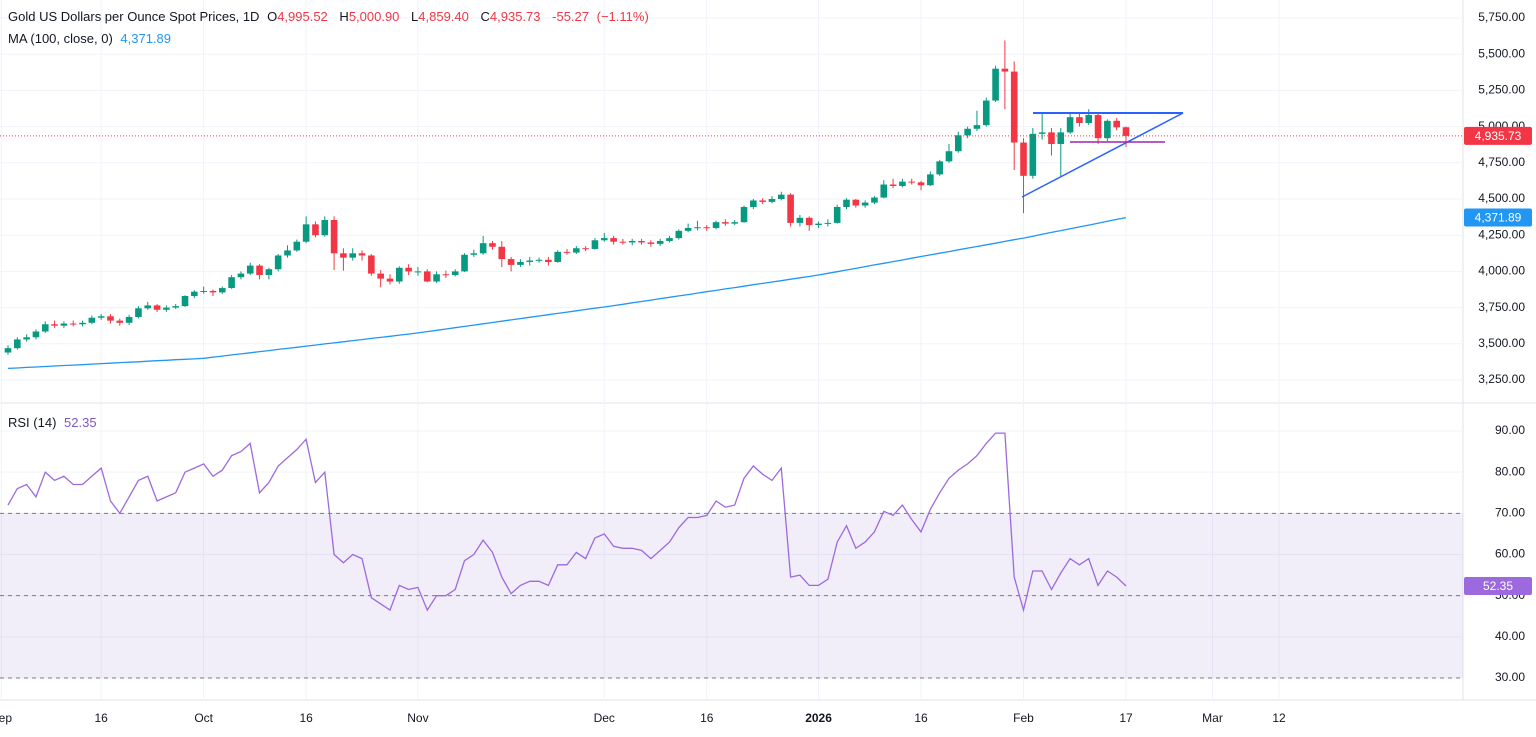 The height and width of the screenshot is (737, 1536). What do you see at coordinates (272, 16) in the screenshot?
I see `legend-key: O` at bounding box center [272, 16].